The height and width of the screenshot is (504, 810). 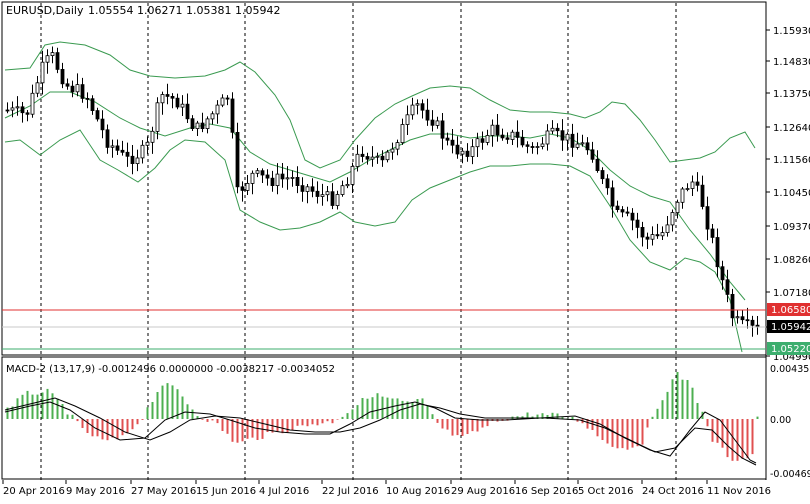 I want to click on price-tick-label: 1.15930, so click(x=791, y=31).